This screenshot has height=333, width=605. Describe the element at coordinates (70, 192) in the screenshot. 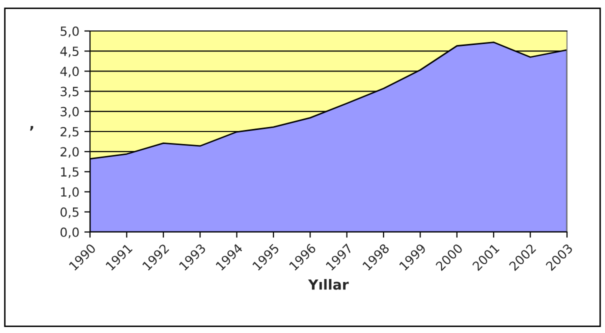

I see `y-tick-label: 1,0` at that location.